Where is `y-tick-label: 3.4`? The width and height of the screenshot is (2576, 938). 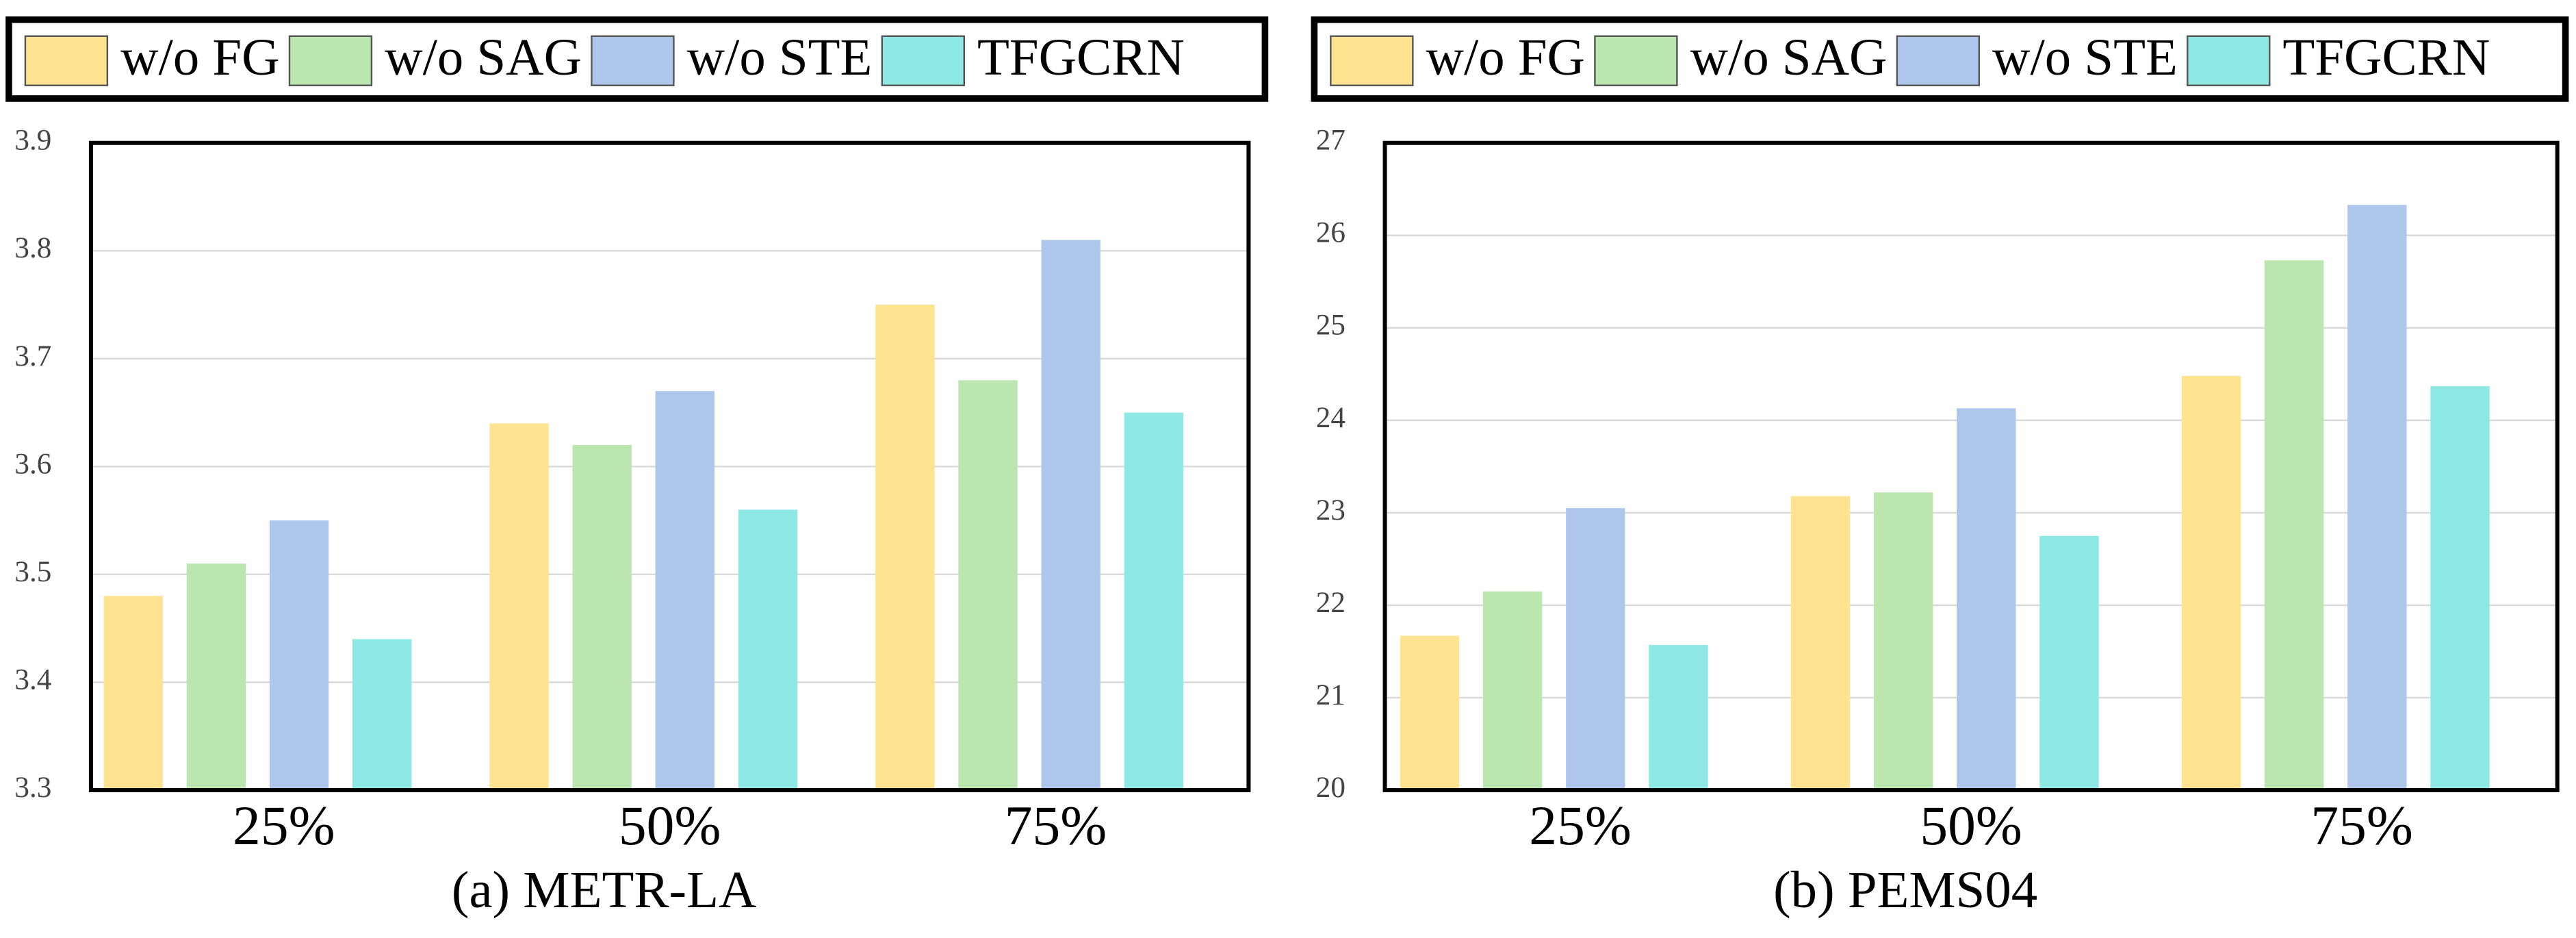
y-tick-label: 3.4 is located at coordinates (32, 679).